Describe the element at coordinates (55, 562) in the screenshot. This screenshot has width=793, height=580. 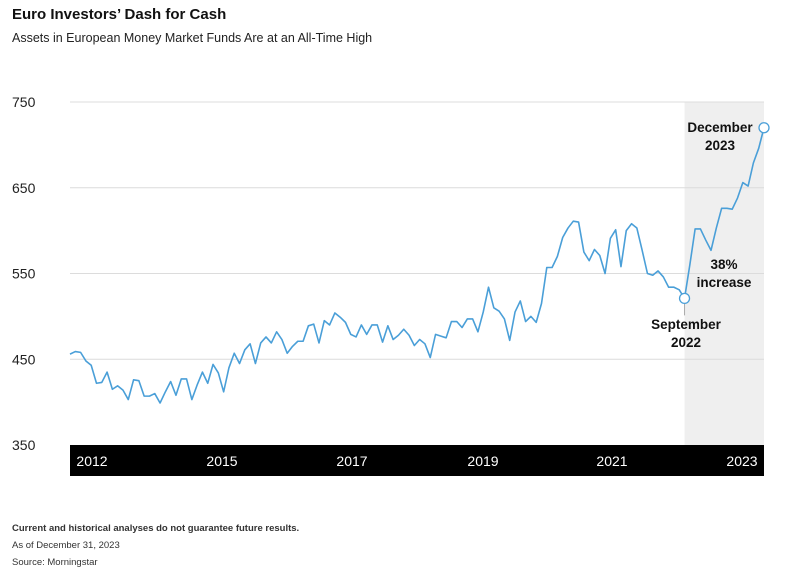
I see `source: Source: Morningstar` at that location.